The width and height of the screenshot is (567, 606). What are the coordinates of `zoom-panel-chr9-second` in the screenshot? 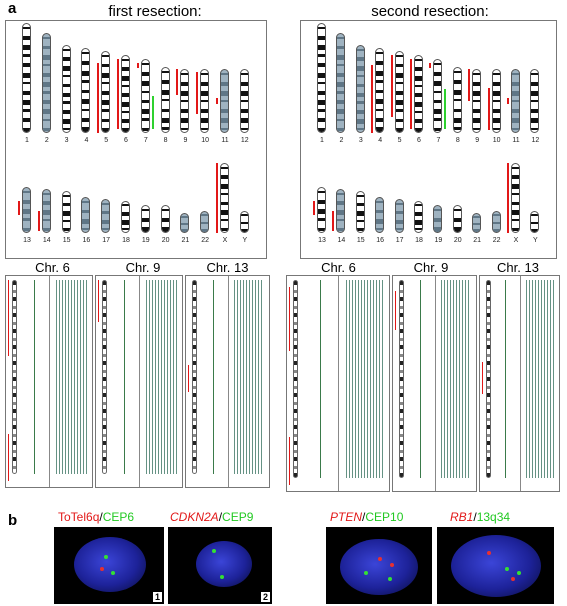 It's located at (434, 383).